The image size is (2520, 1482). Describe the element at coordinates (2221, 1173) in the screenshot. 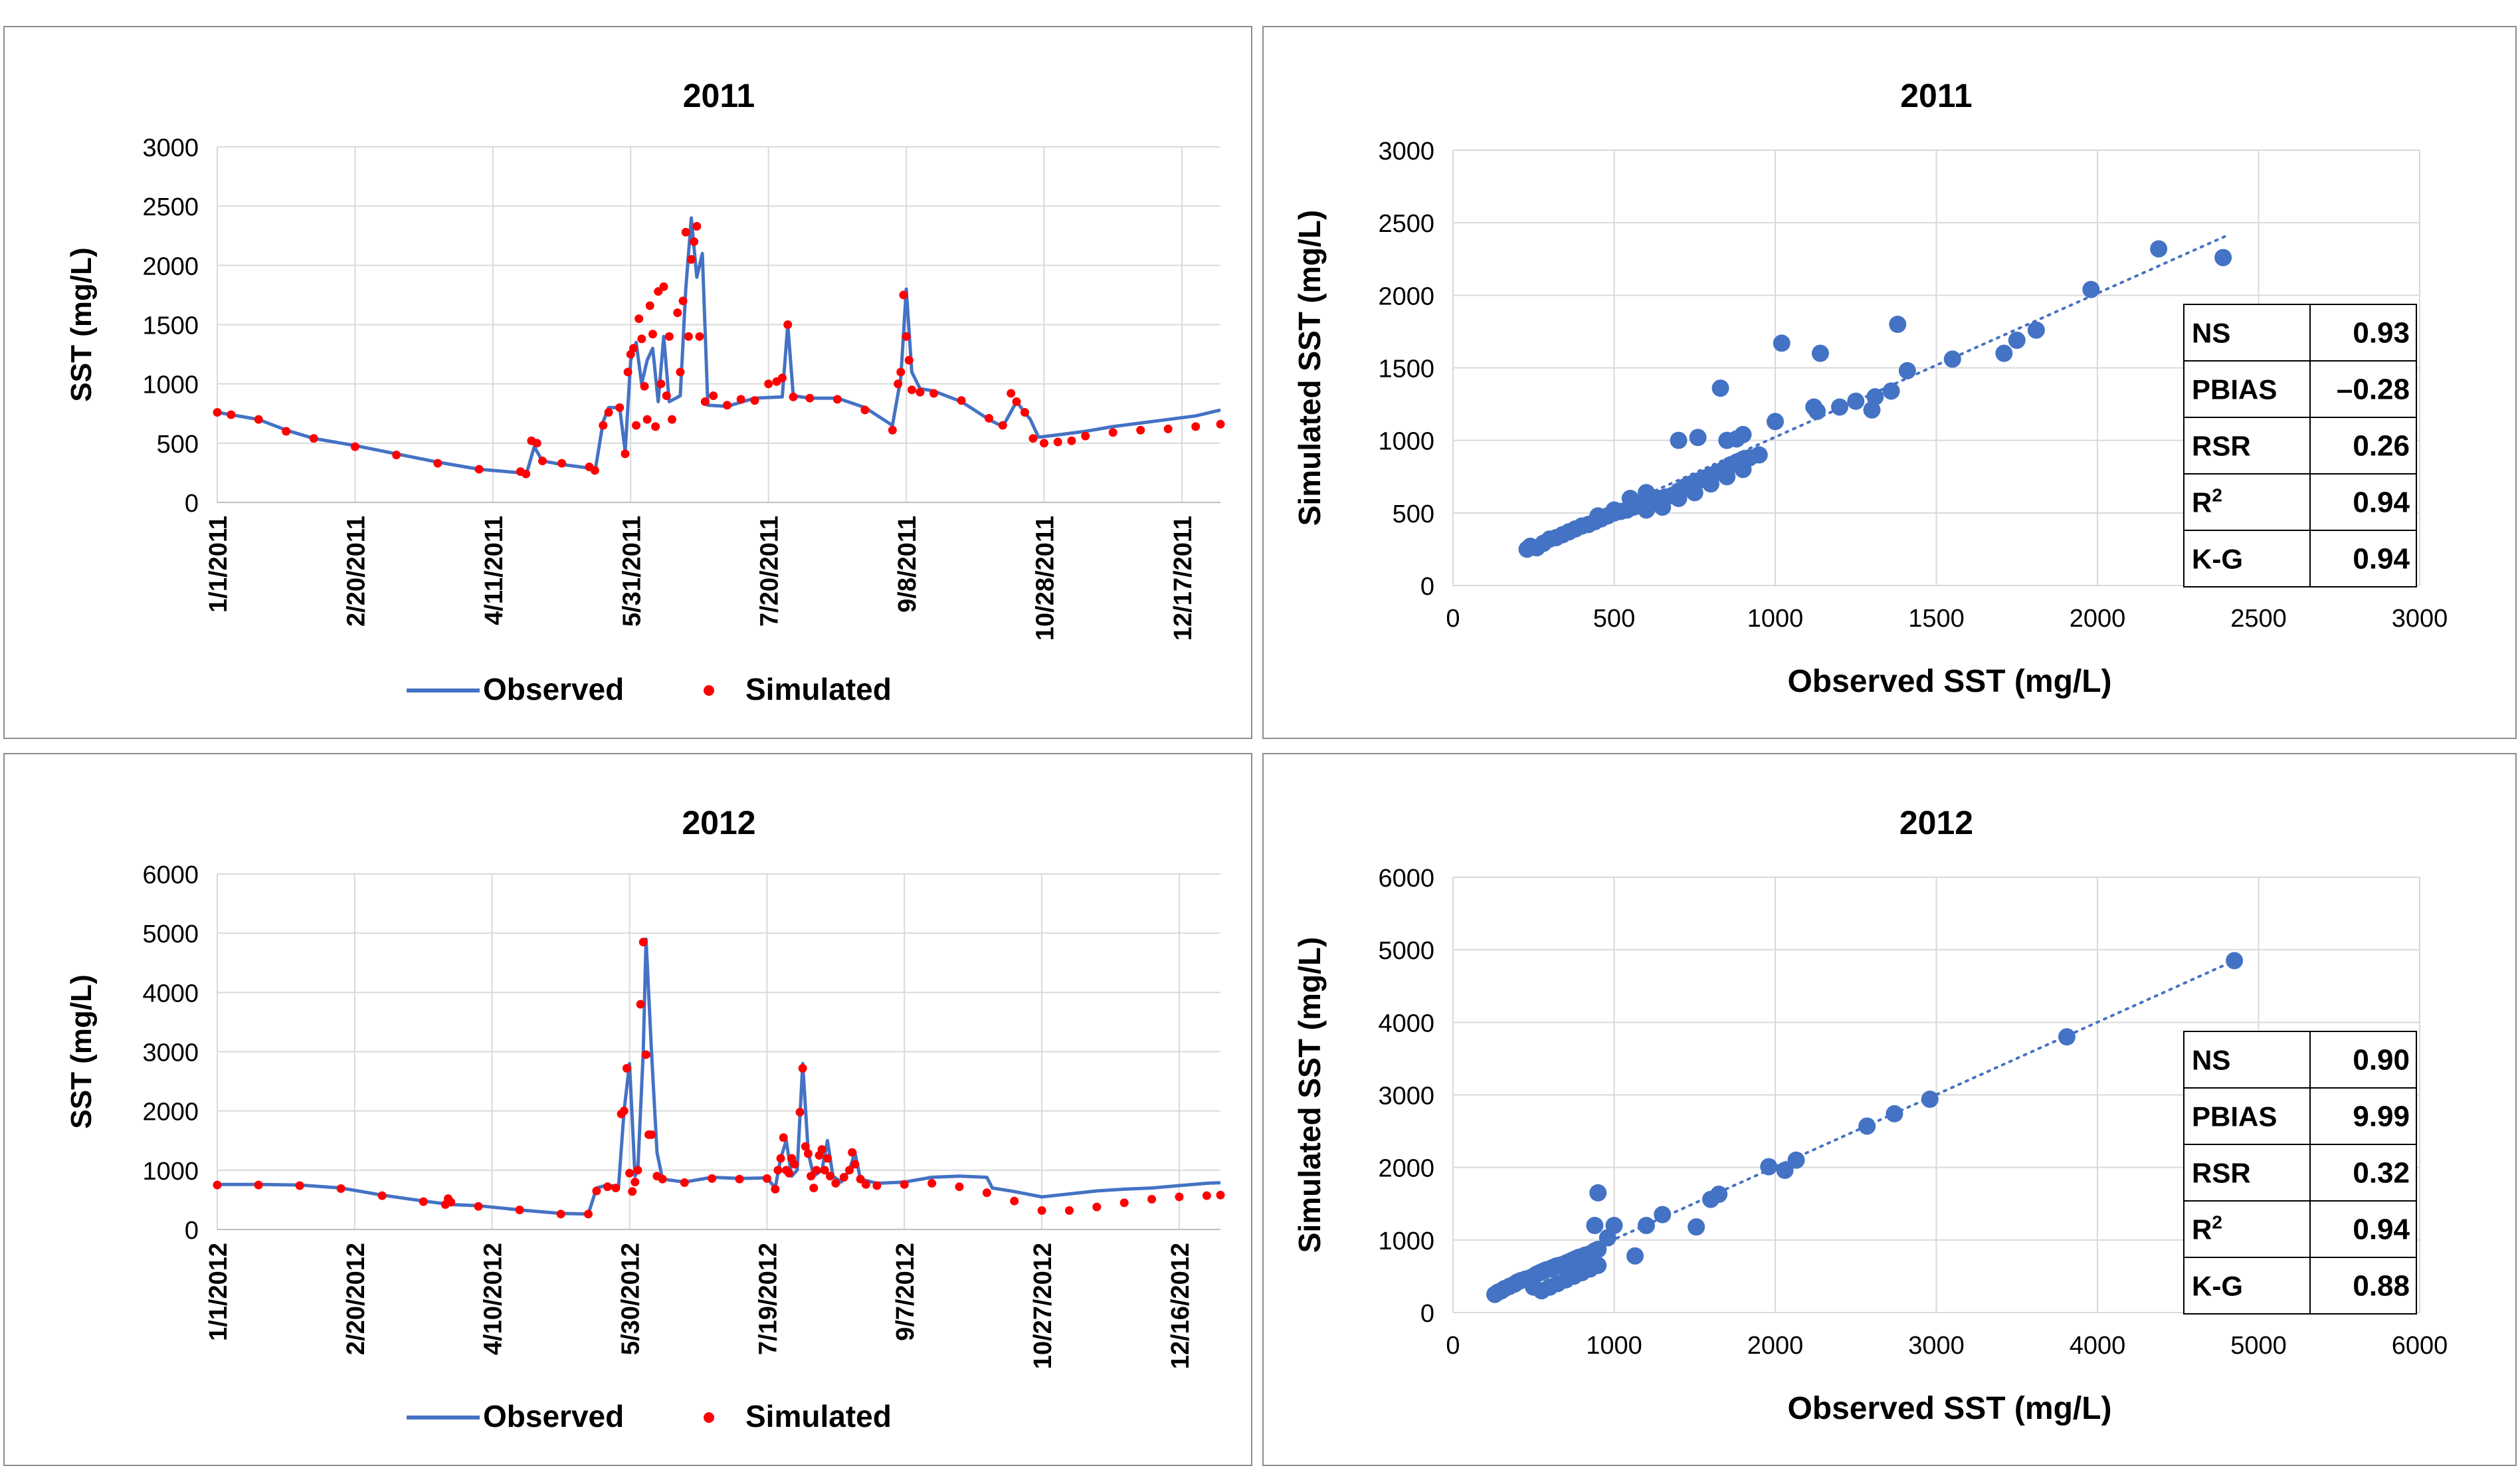

I see `stats-name-rsr: RSR` at that location.